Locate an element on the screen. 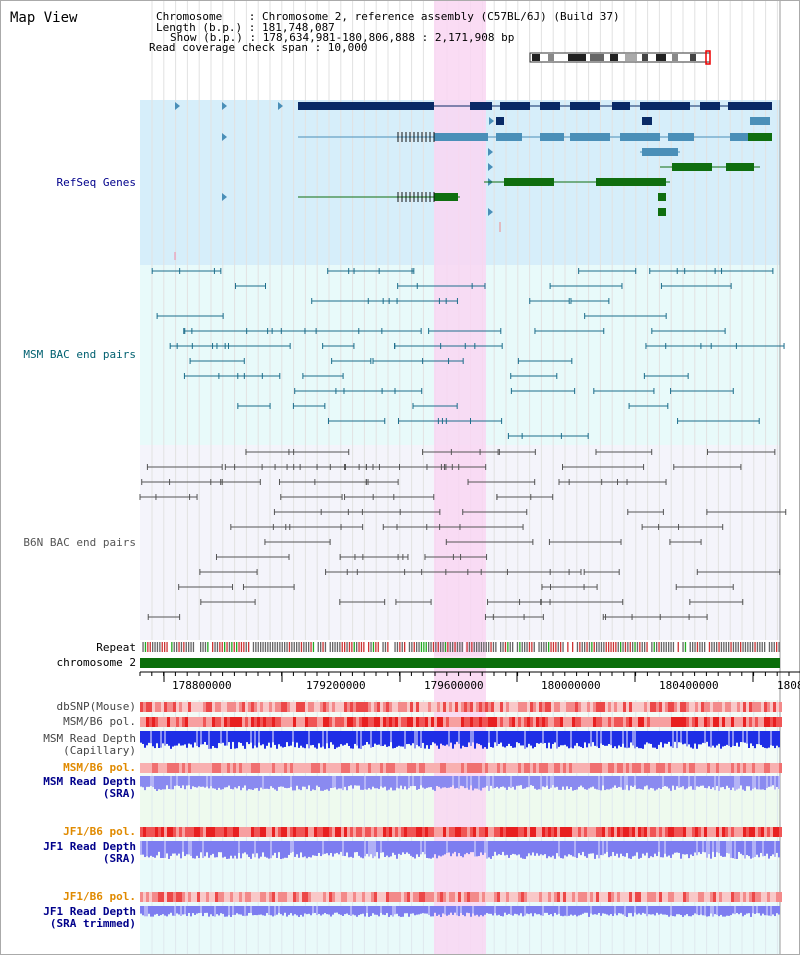  track-label-msm-depth-cap: MSM Read Depth is located at coordinates (89, 738).